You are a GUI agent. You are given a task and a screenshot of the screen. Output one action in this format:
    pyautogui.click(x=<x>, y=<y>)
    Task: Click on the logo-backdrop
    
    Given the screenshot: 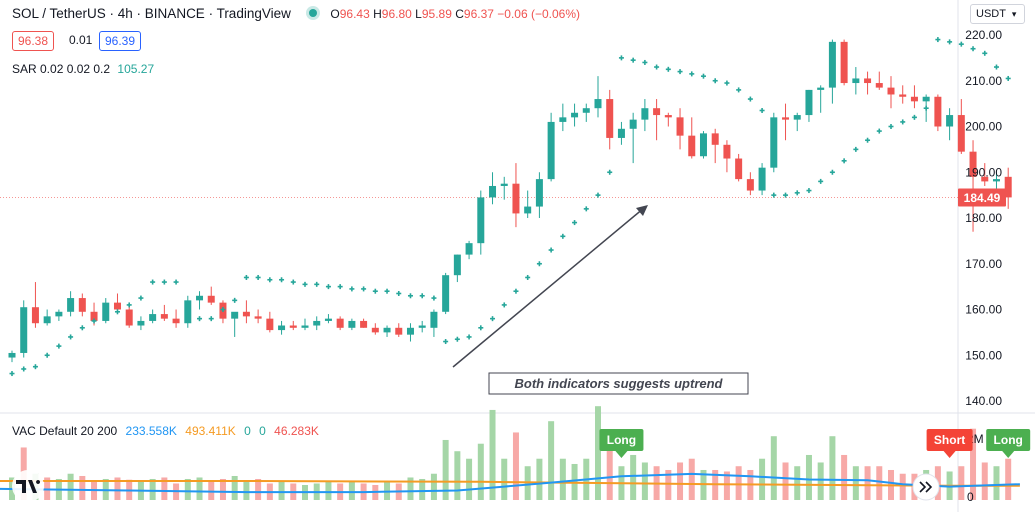 What is the action you would take?
    pyautogui.click(x=28, y=486)
    